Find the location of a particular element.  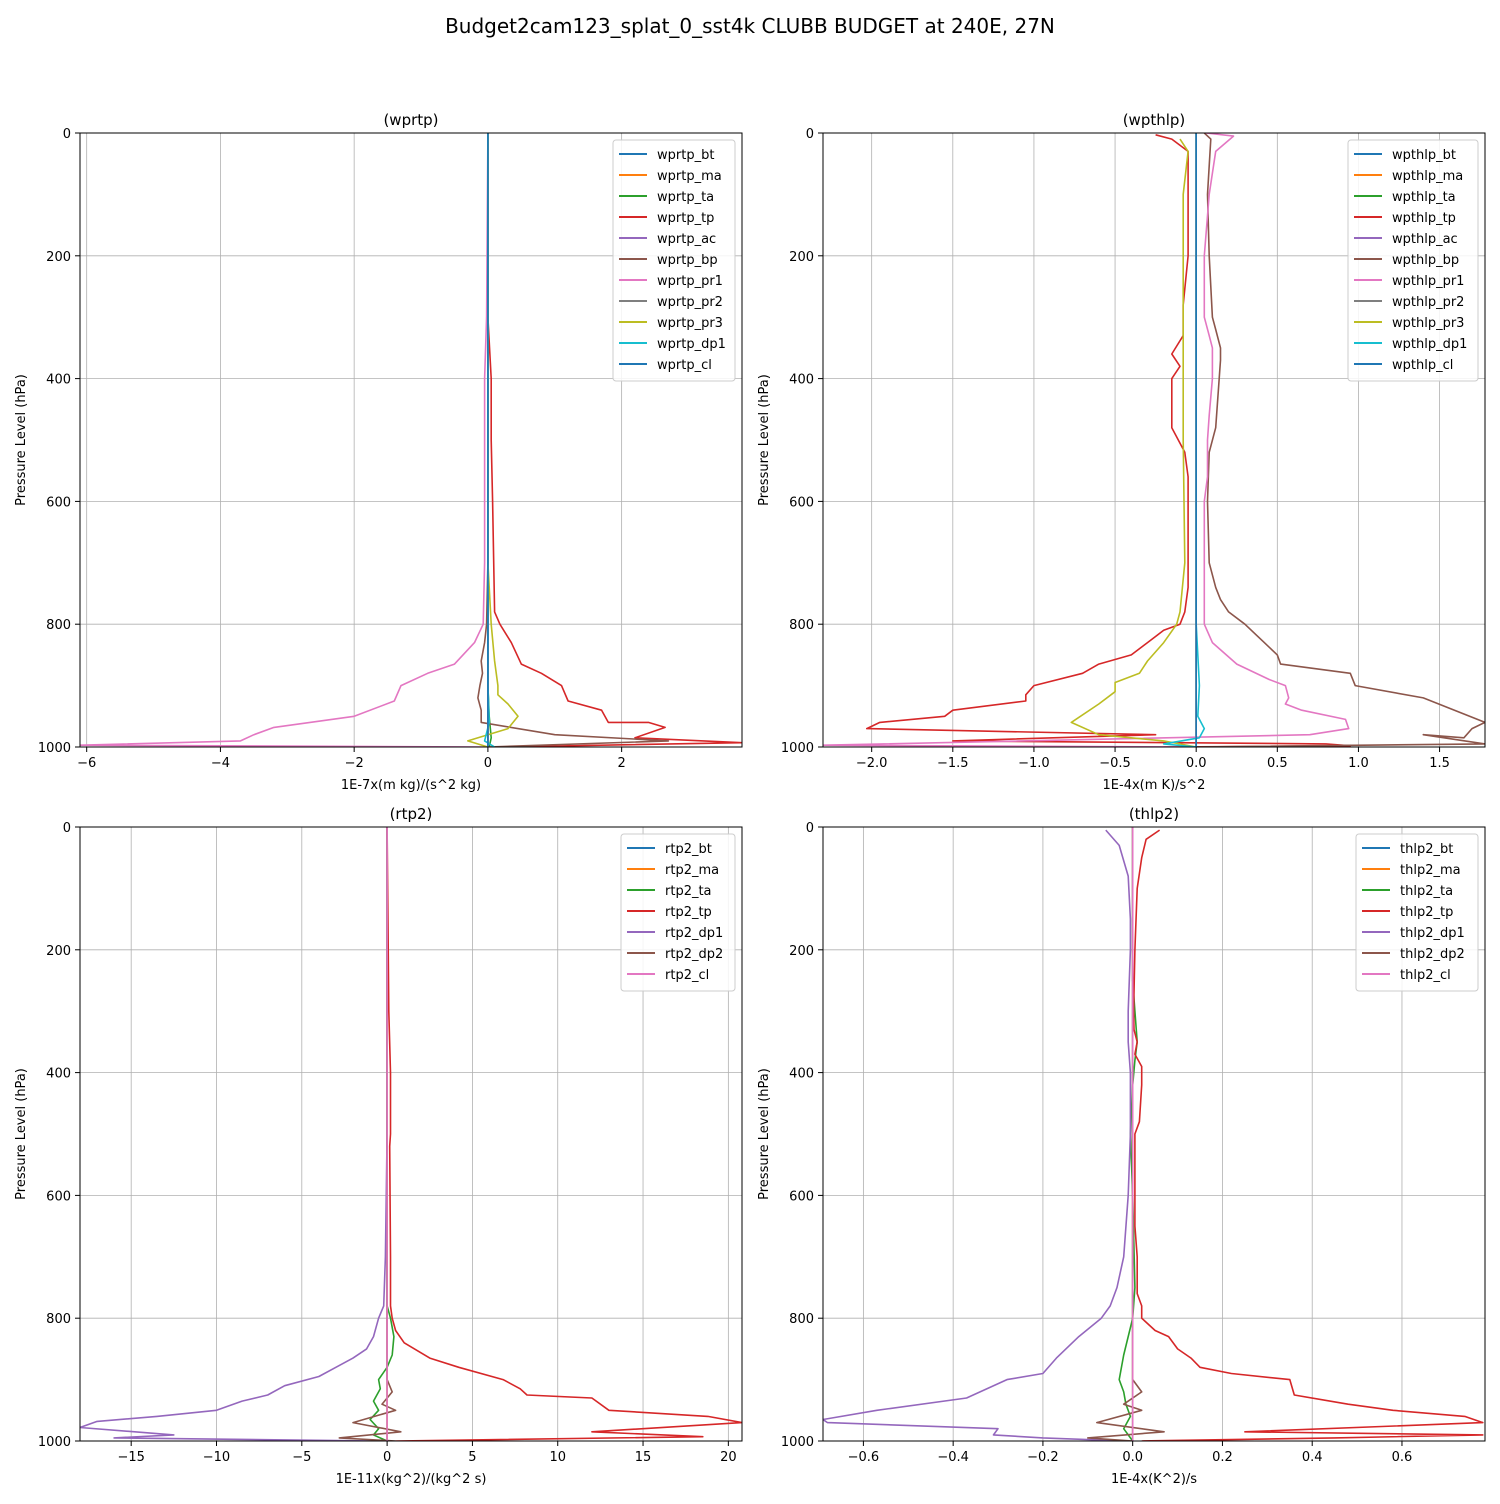

legend-entry: wprtp_pr3 is located at coordinates (690, 323).